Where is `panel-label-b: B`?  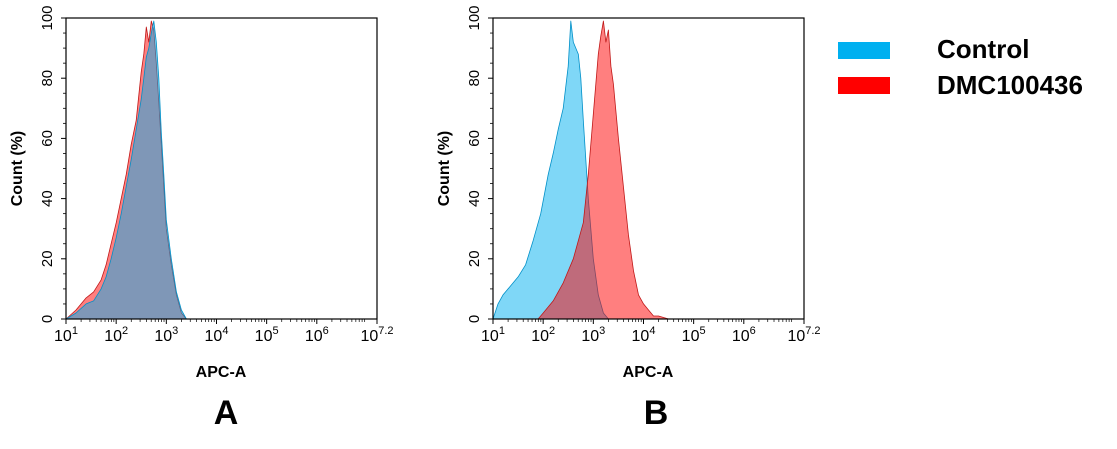
panel-label-b: B is located at coordinates (656, 413).